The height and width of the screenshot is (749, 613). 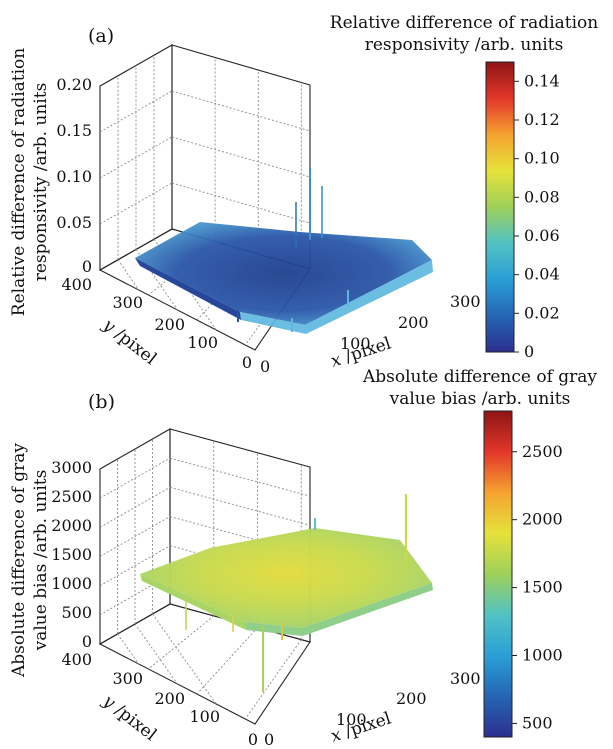 I want to click on panel-b-floor, so click(x=204, y=664).